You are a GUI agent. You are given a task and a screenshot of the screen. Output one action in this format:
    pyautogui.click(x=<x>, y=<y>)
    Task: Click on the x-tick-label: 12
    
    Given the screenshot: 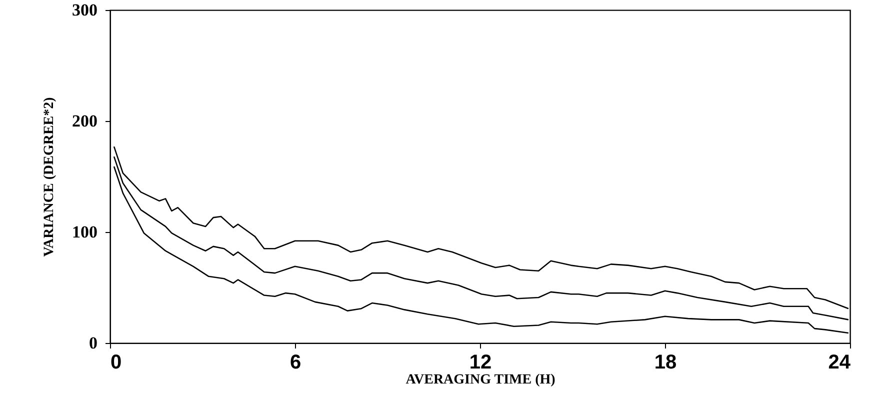 What is the action you would take?
    pyautogui.click(x=480, y=363)
    